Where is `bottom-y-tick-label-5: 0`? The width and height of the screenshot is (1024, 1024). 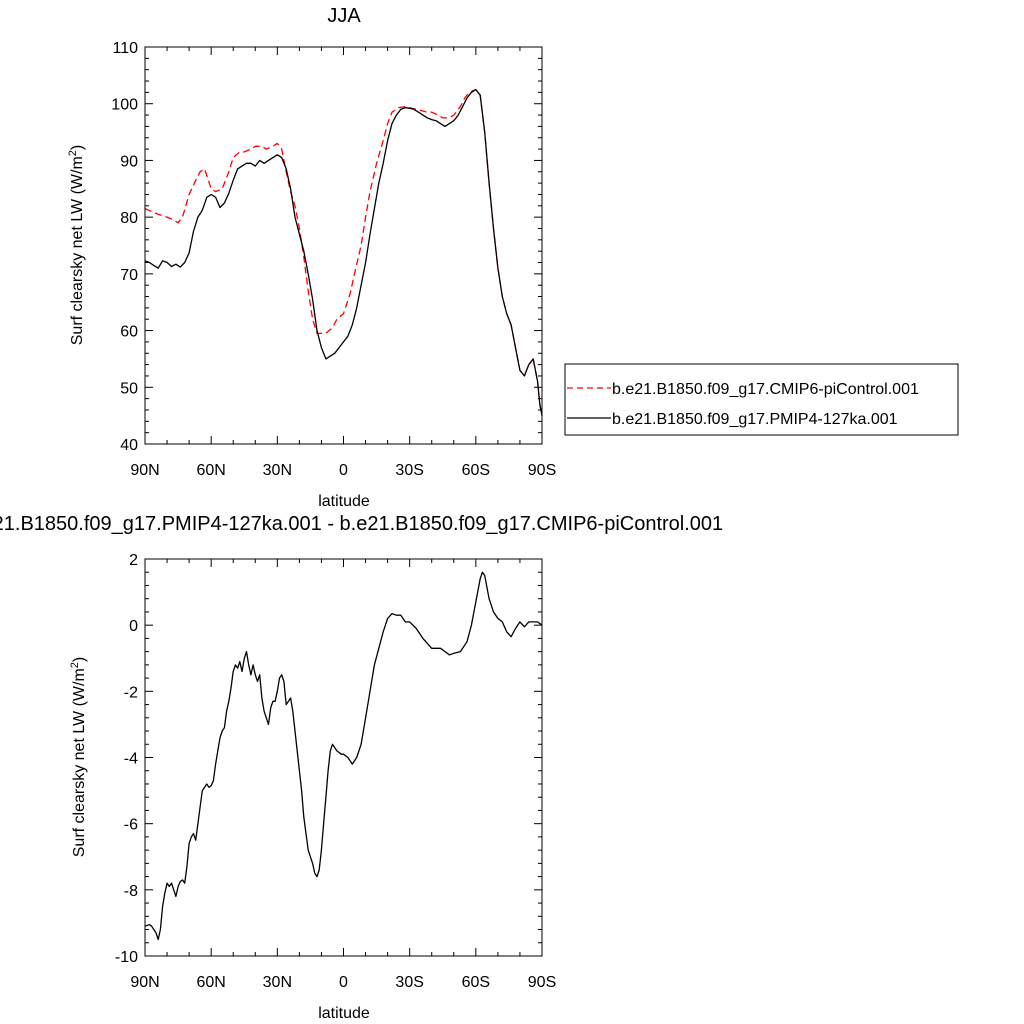
bottom-y-tick-label-5: 0 is located at coordinates (133, 626).